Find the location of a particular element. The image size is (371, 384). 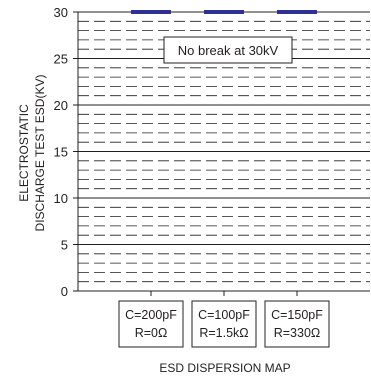

y-tick-label: 10 is located at coordinates (61, 198).